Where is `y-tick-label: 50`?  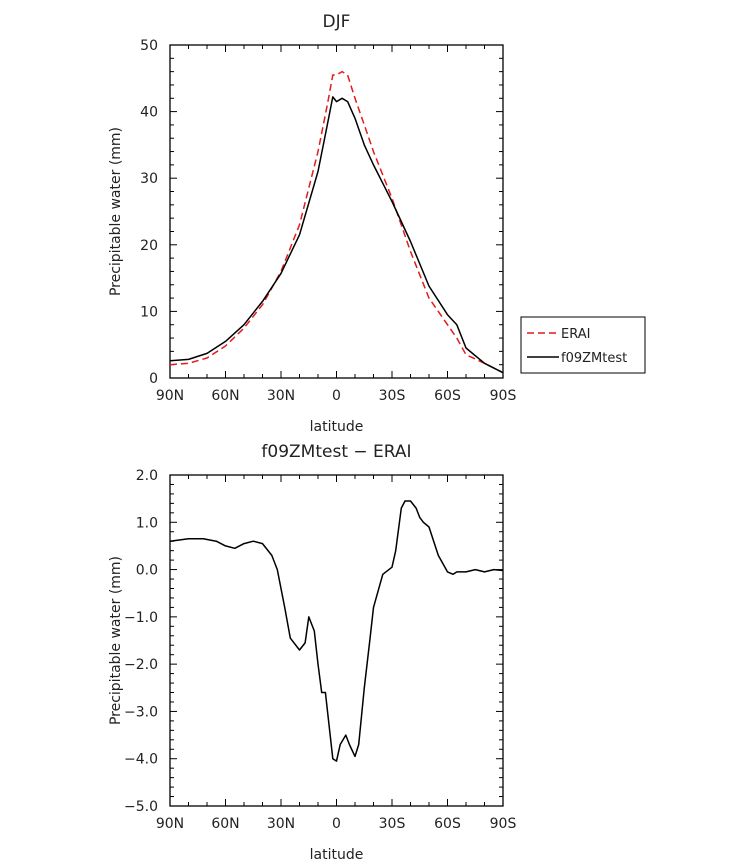 y-tick-label: 50 is located at coordinates (149, 46).